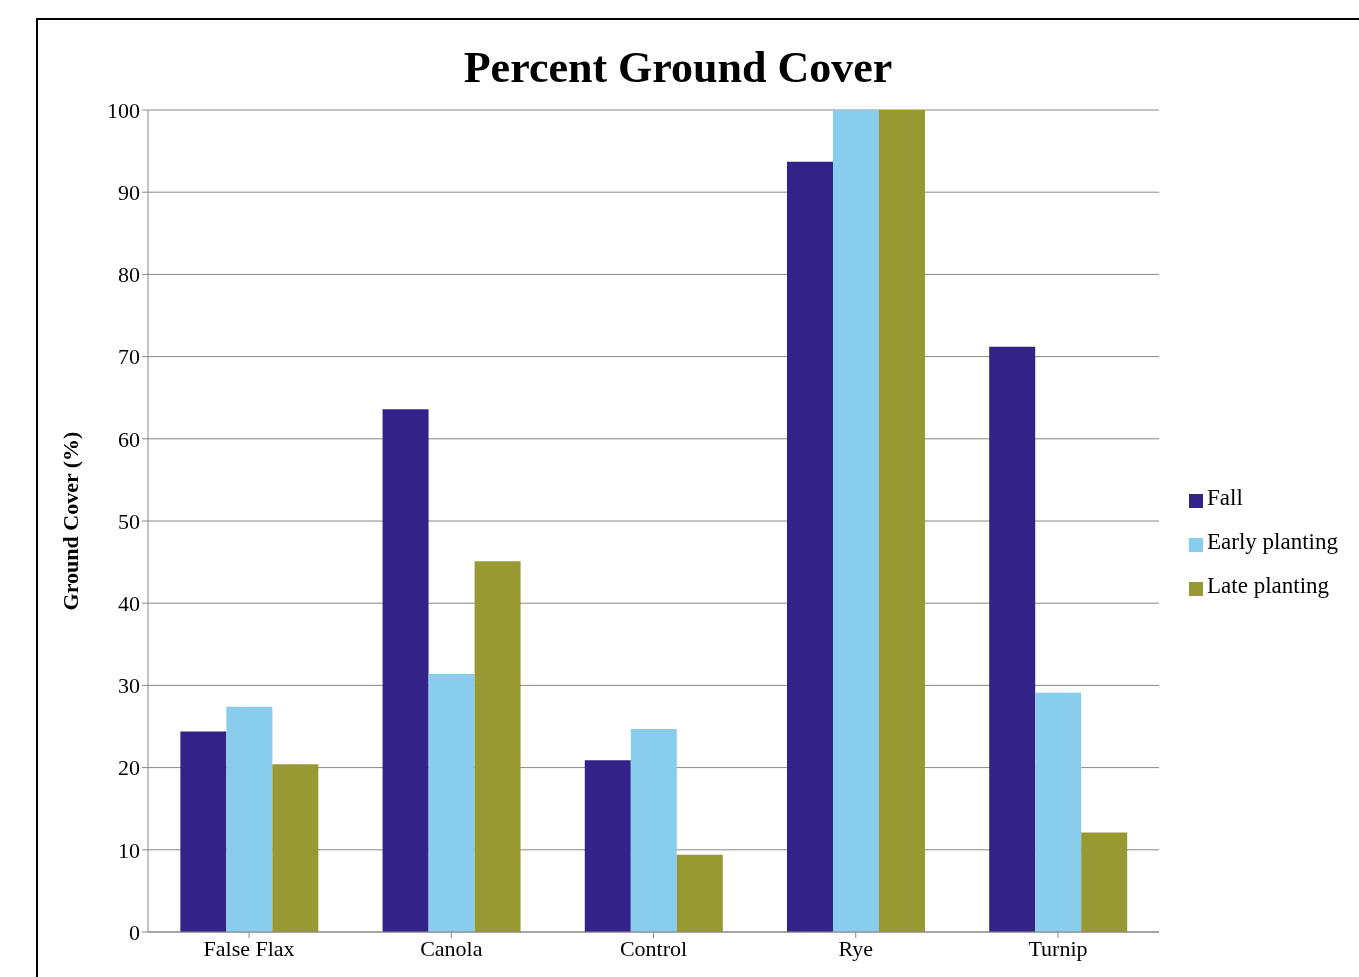 This screenshot has width=1359, height=977. I want to click on legend-label: Early planting, so click(1272, 541).